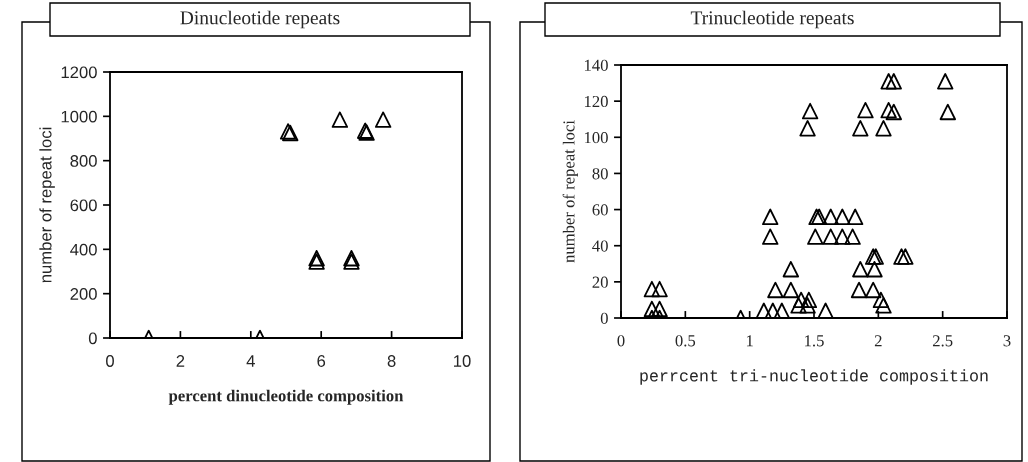 The width and height of the screenshot is (1028, 462). Describe the element at coordinates (83, 161) in the screenshot. I see `y-tick-label: 800` at that location.